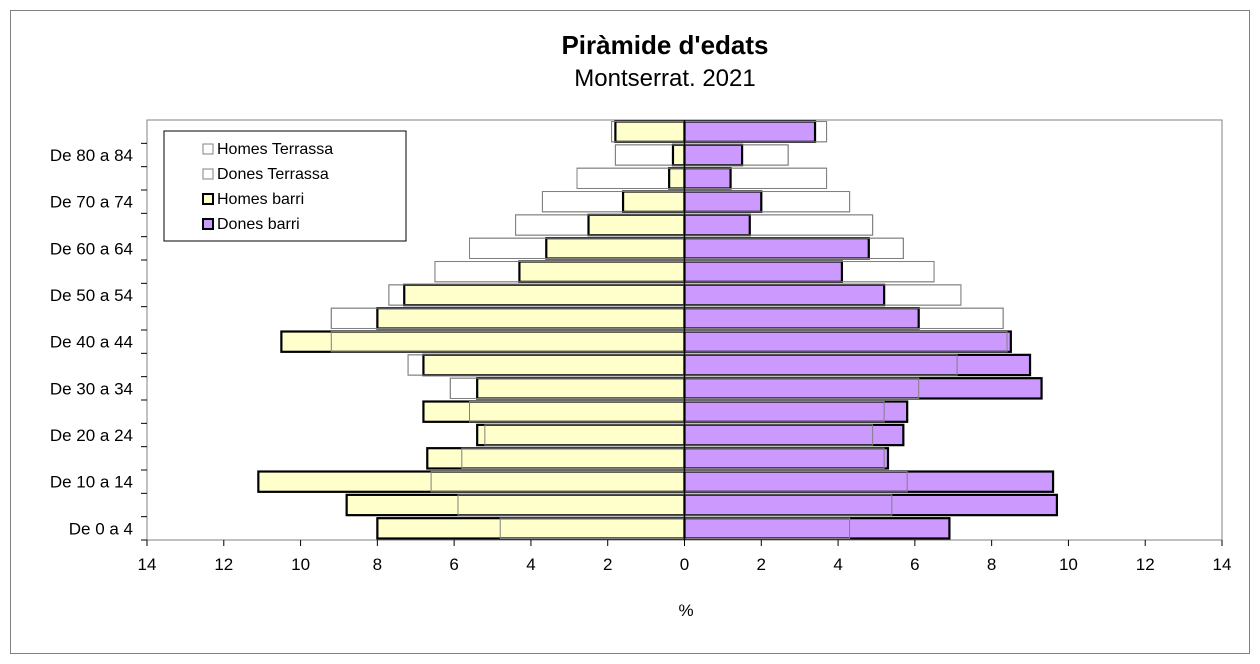  I want to click on y-tick-label: De 20 a 24, so click(91, 435).